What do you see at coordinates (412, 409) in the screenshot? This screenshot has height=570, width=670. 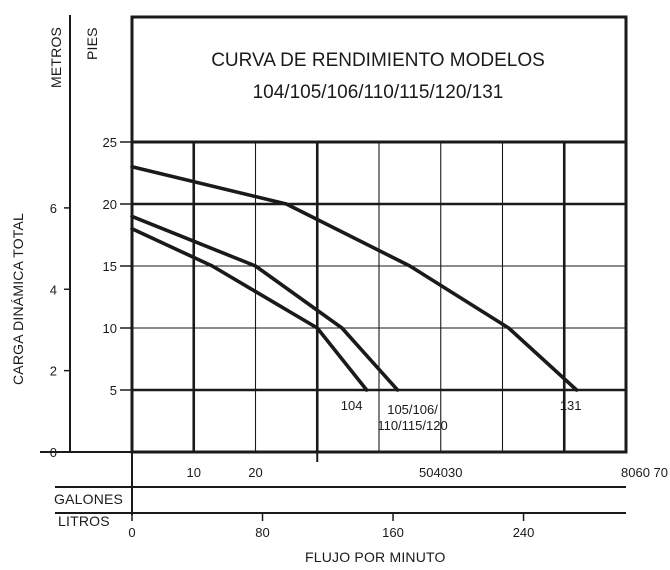 I see `series-label: 105/106/` at bounding box center [412, 409].